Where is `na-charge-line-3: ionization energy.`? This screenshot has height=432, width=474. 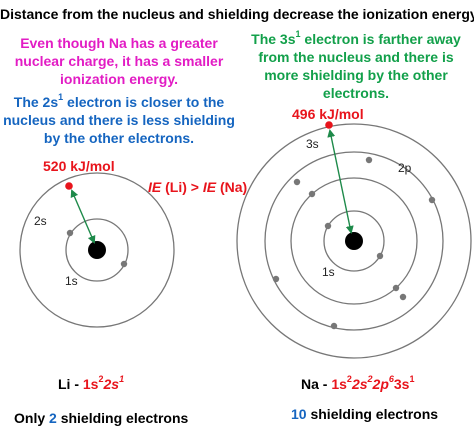 na-charge-line-3: ionization energy. is located at coordinates (119, 79).